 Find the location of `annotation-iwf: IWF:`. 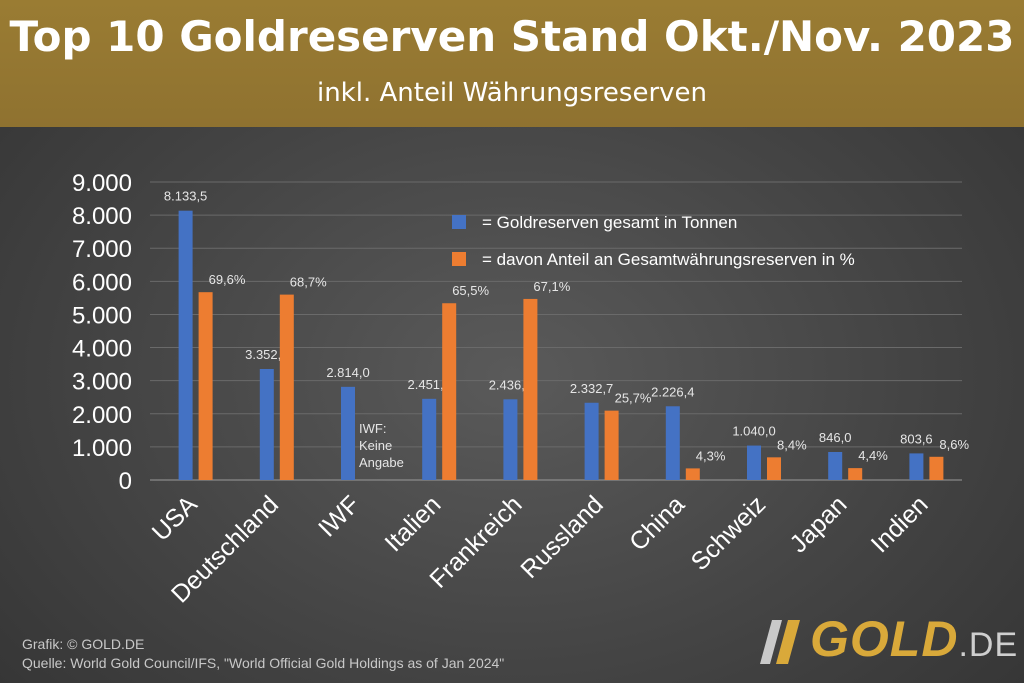

annotation-iwf: IWF: is located at coordinates (372, 428).